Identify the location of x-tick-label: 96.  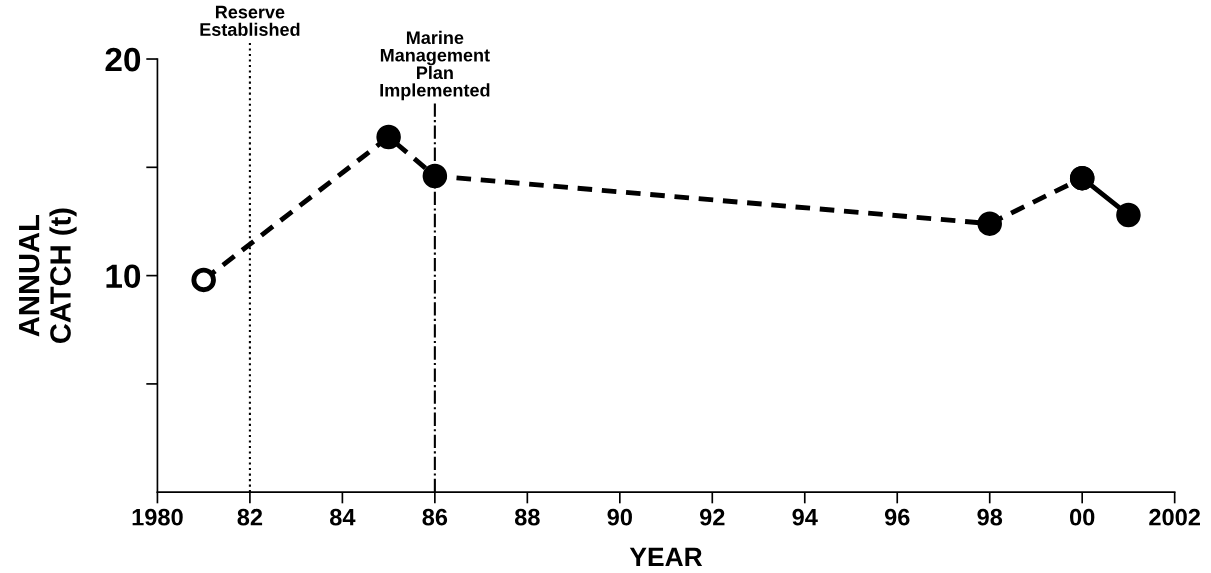
(897, 517).